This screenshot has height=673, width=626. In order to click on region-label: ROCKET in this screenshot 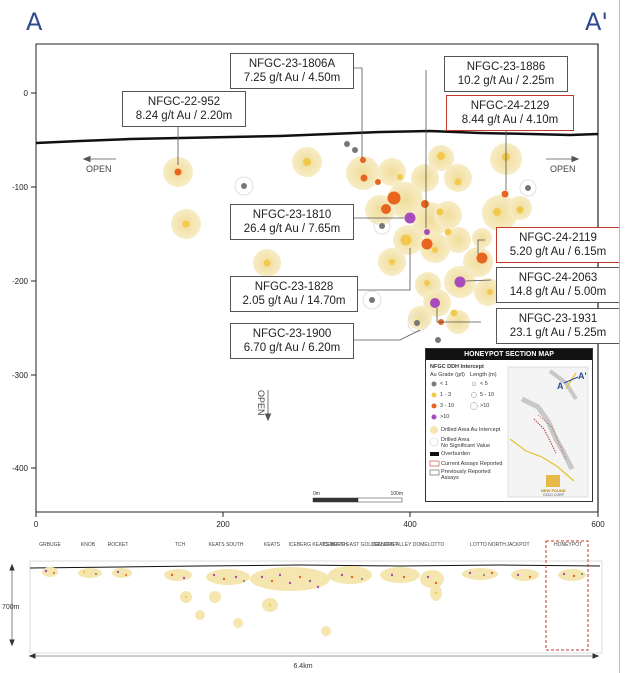, I will do `click(118, 545)`.